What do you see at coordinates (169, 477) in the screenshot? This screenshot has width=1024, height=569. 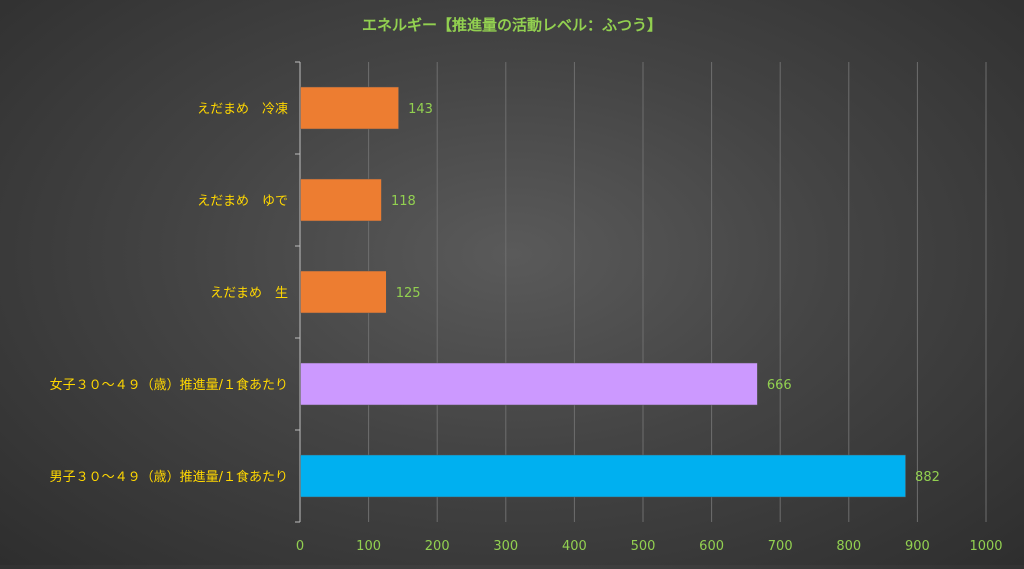 I see `category-label: 男子３０～４９（歳）推進量/１食あたり` at bounding box center [169, 477].